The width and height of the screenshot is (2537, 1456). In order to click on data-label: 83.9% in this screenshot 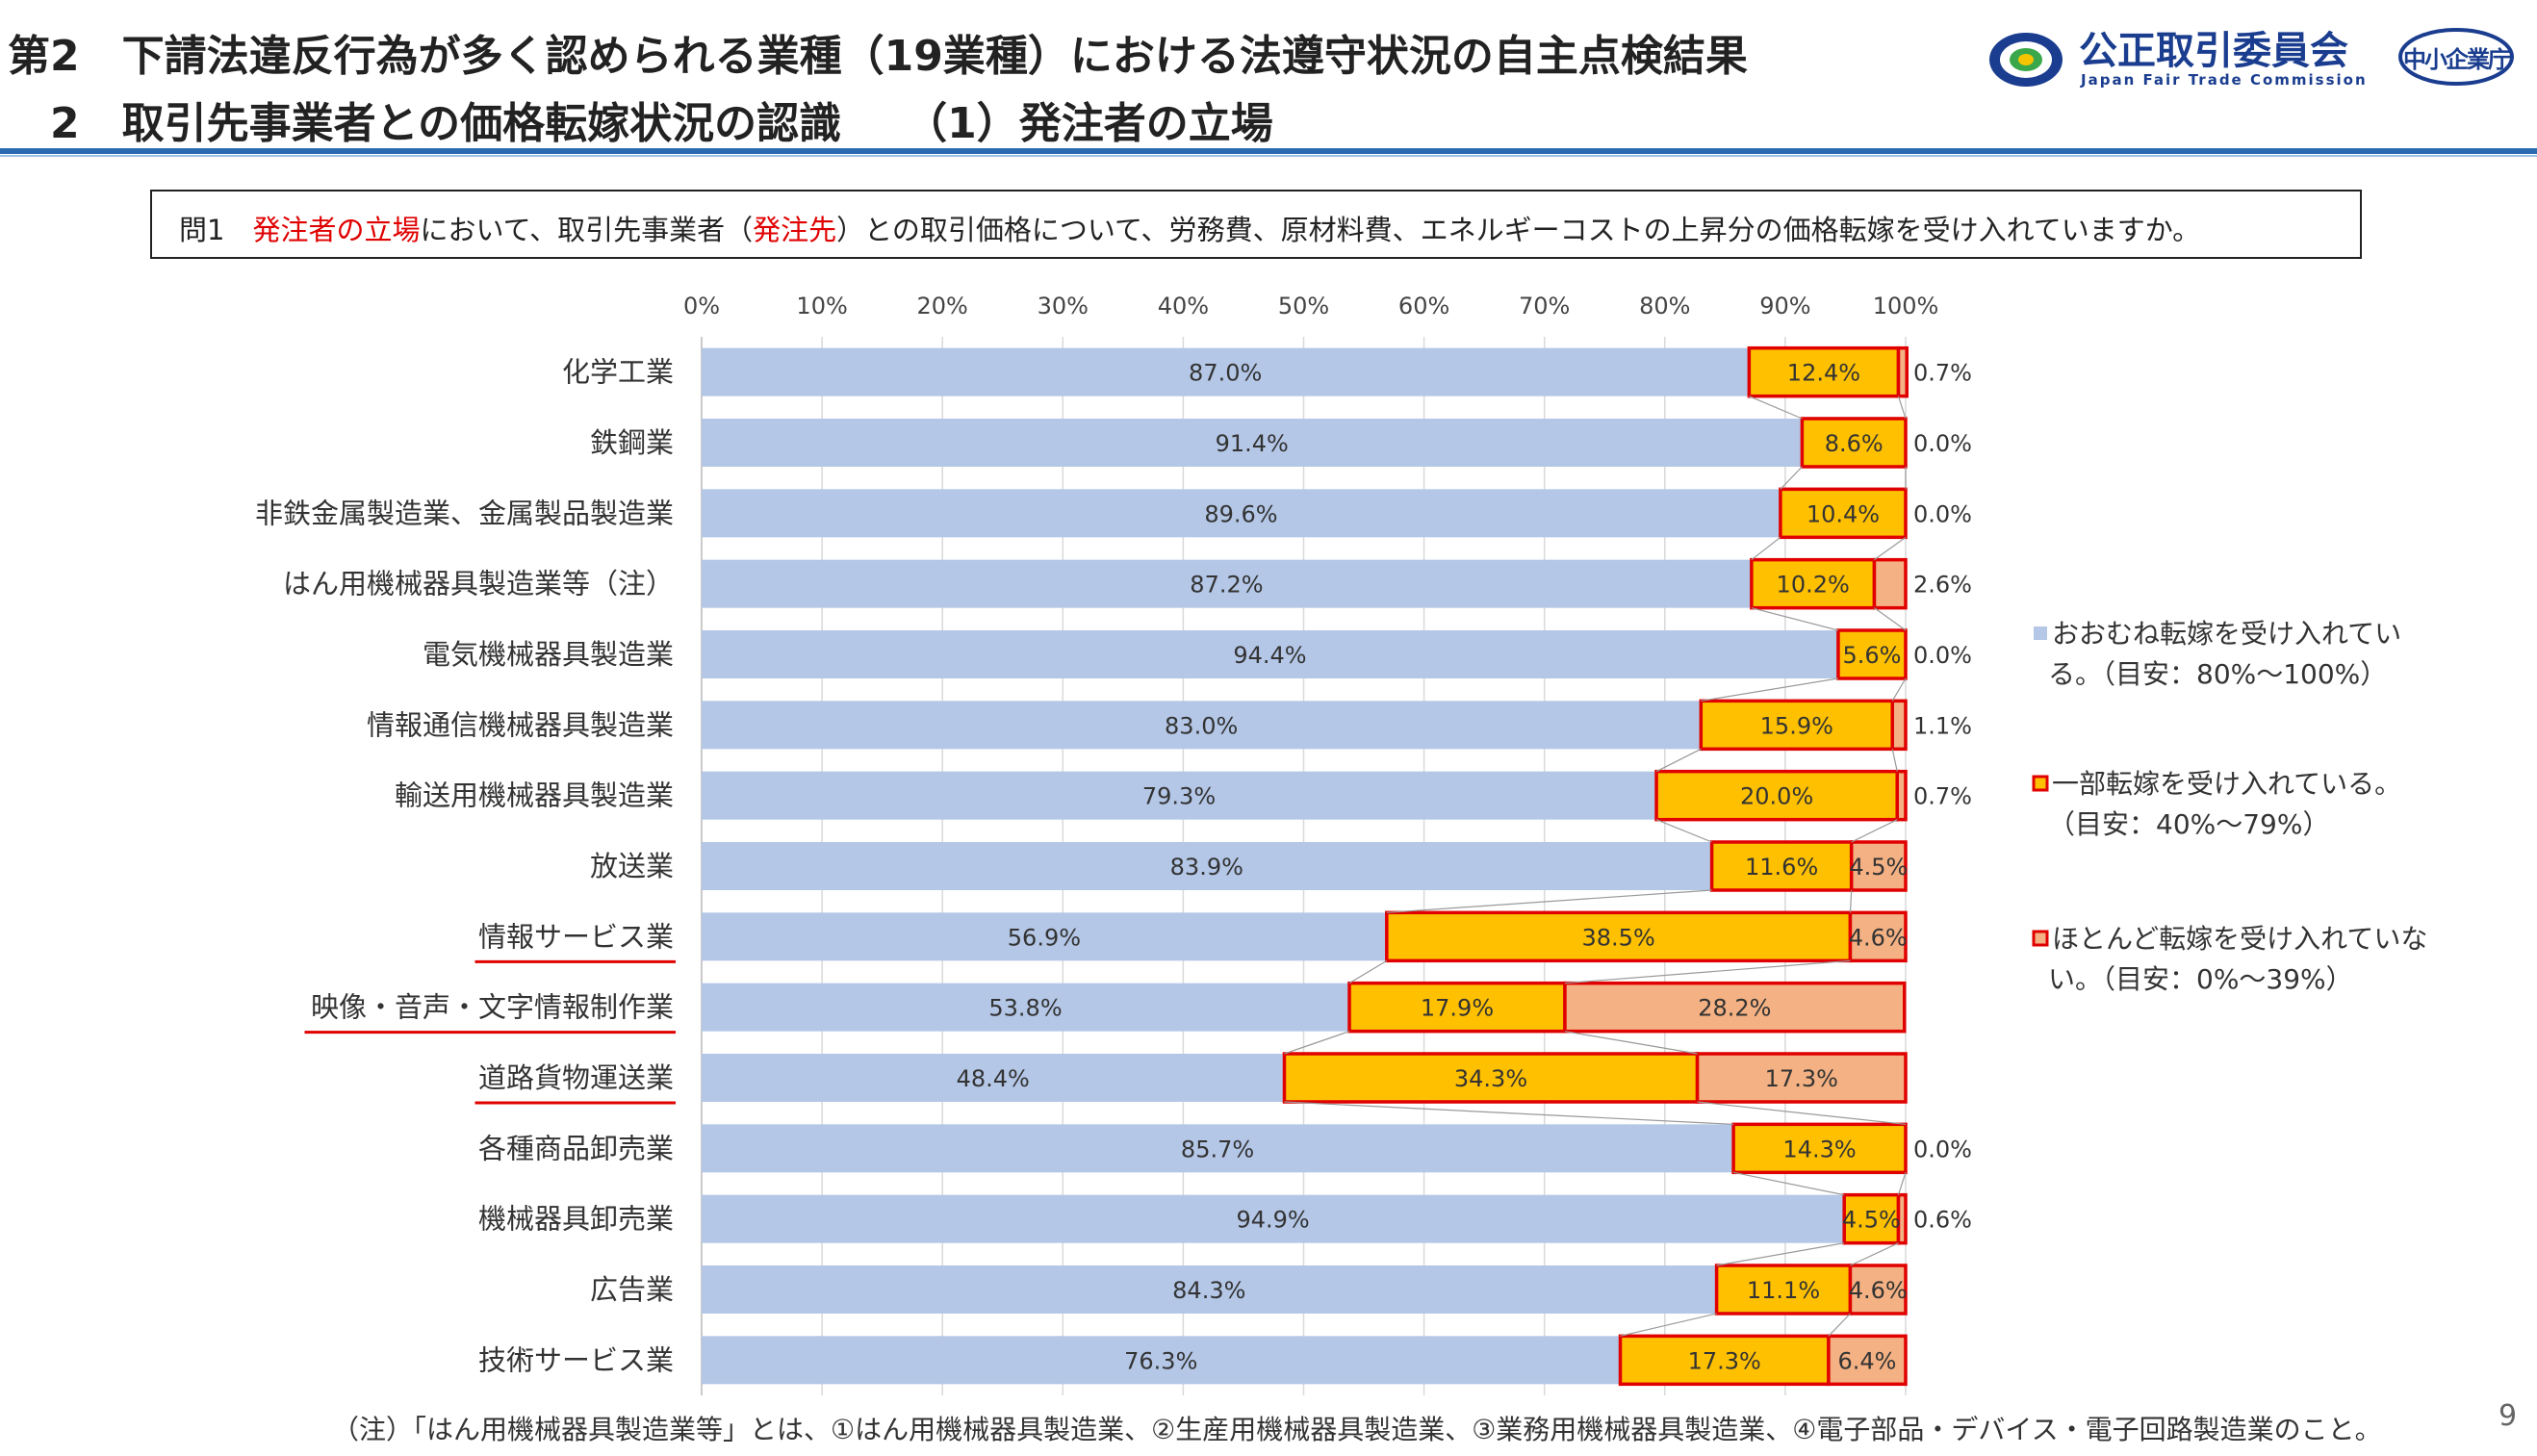, I will do `click(1206, 868)`.